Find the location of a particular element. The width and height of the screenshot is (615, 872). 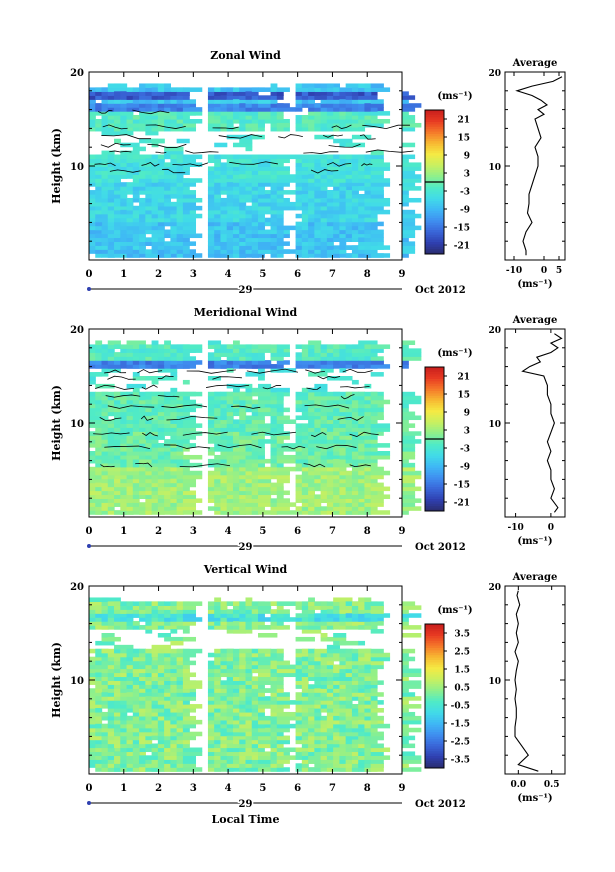

contour-line is located at coordinates (147, 418).